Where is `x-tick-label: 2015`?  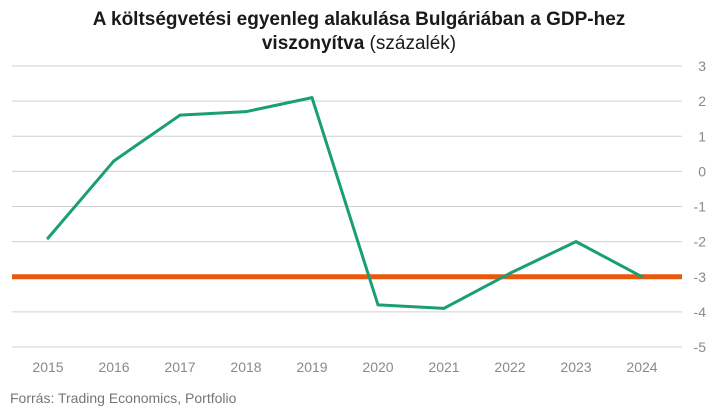 x-tick-label: 2015 is located at coordinates (47, 367).